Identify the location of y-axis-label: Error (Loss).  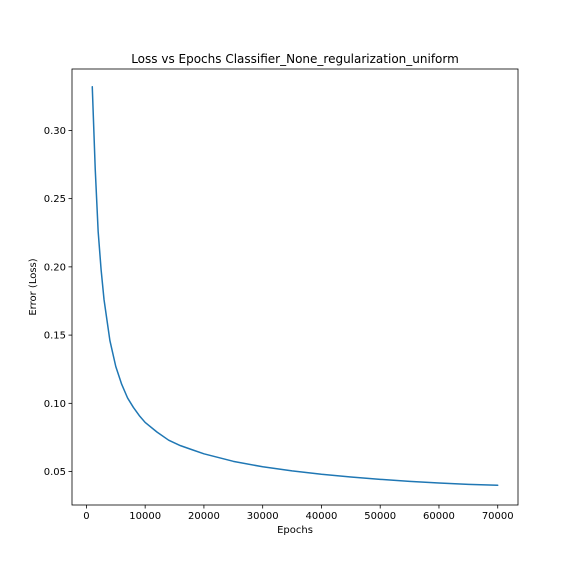
(33, 286).